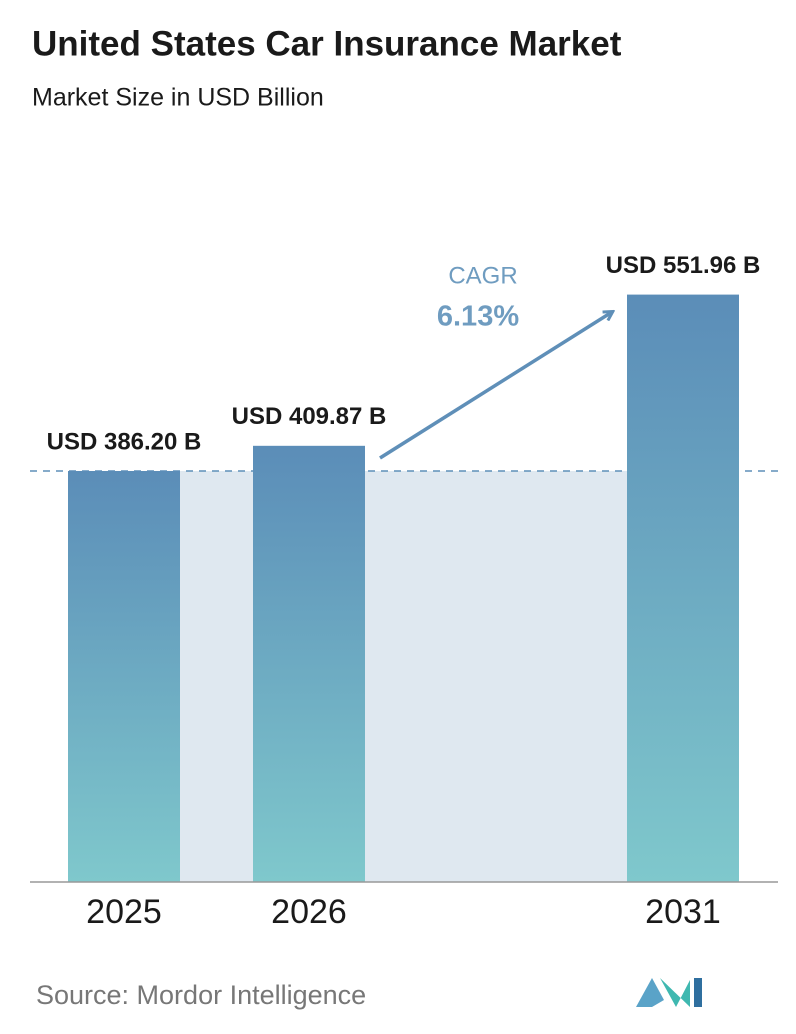 This screenshot has width=796, height=1034. What do you see at coordinates (309, 912) in the screenshot?
I see `x-tick-label: 2026` at bounding box center [309, 912].